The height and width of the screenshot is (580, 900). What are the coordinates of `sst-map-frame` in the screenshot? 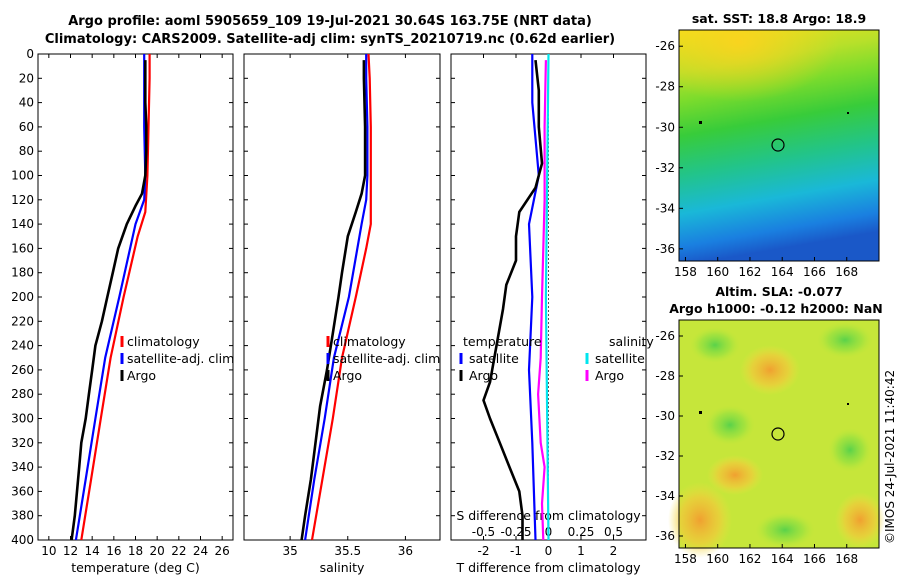 It's located at (779, 145).